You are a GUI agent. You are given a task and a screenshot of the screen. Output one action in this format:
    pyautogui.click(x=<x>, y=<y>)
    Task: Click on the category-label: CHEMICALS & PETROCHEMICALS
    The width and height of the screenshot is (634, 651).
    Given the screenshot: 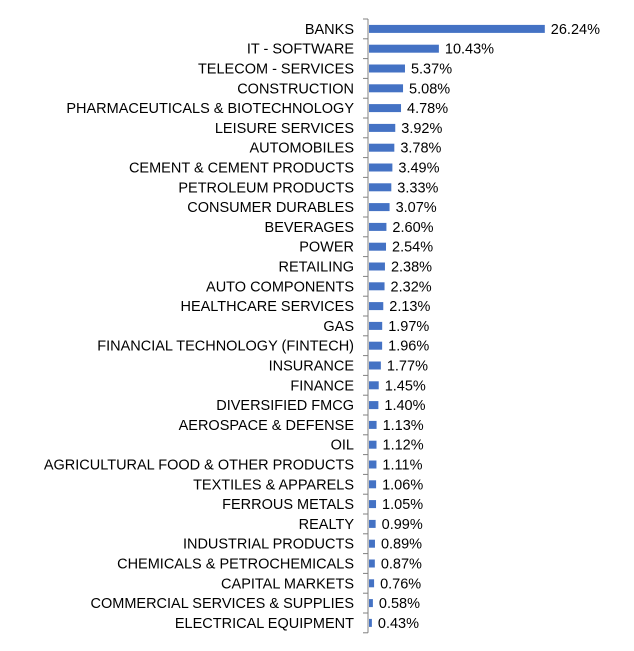 What is the action you would take?
    pyautogui.click(x=235, y=565)
    